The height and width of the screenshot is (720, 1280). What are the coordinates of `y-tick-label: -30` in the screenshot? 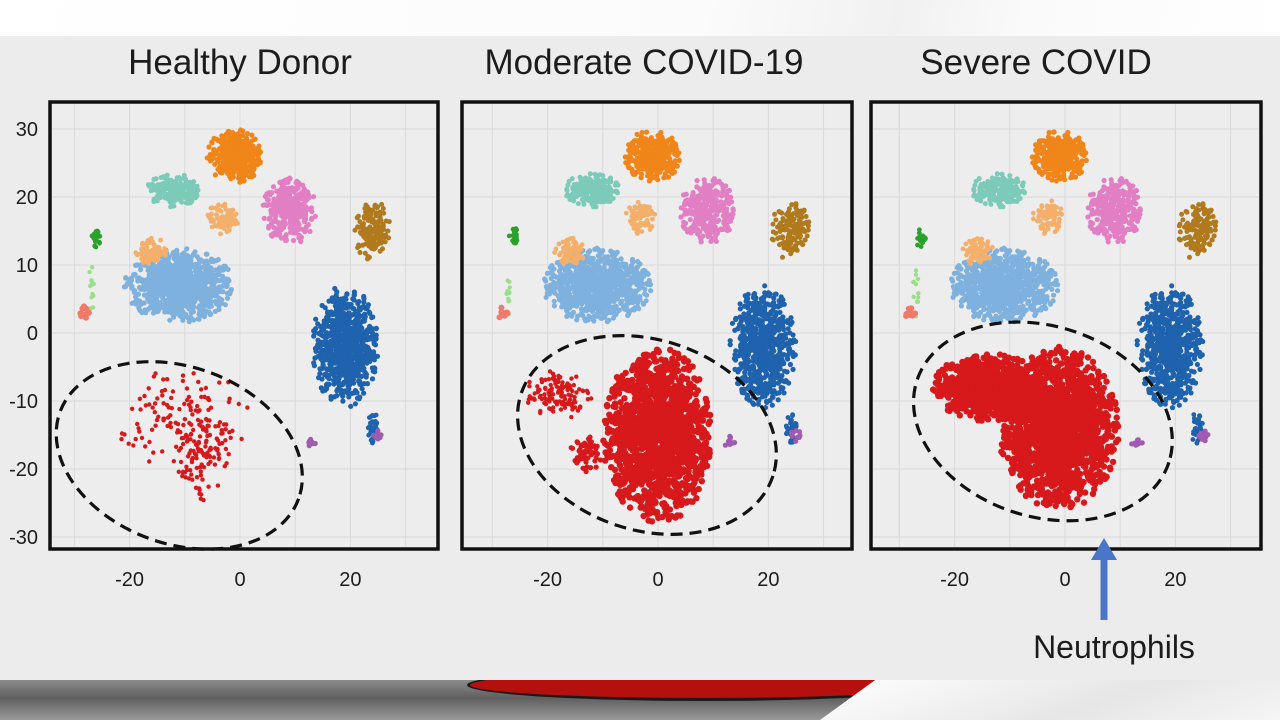 It's located at (23, 538).